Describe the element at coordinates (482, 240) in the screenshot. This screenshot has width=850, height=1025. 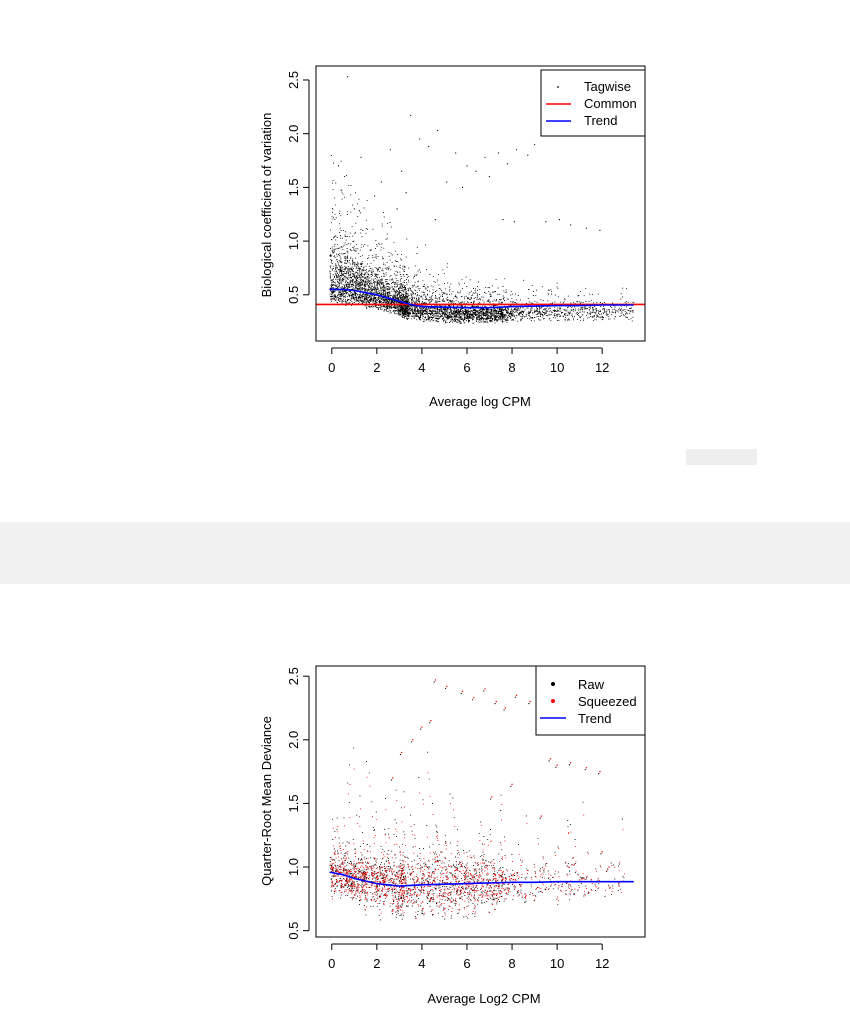
I see `tagwise-point-cloud` at that location.